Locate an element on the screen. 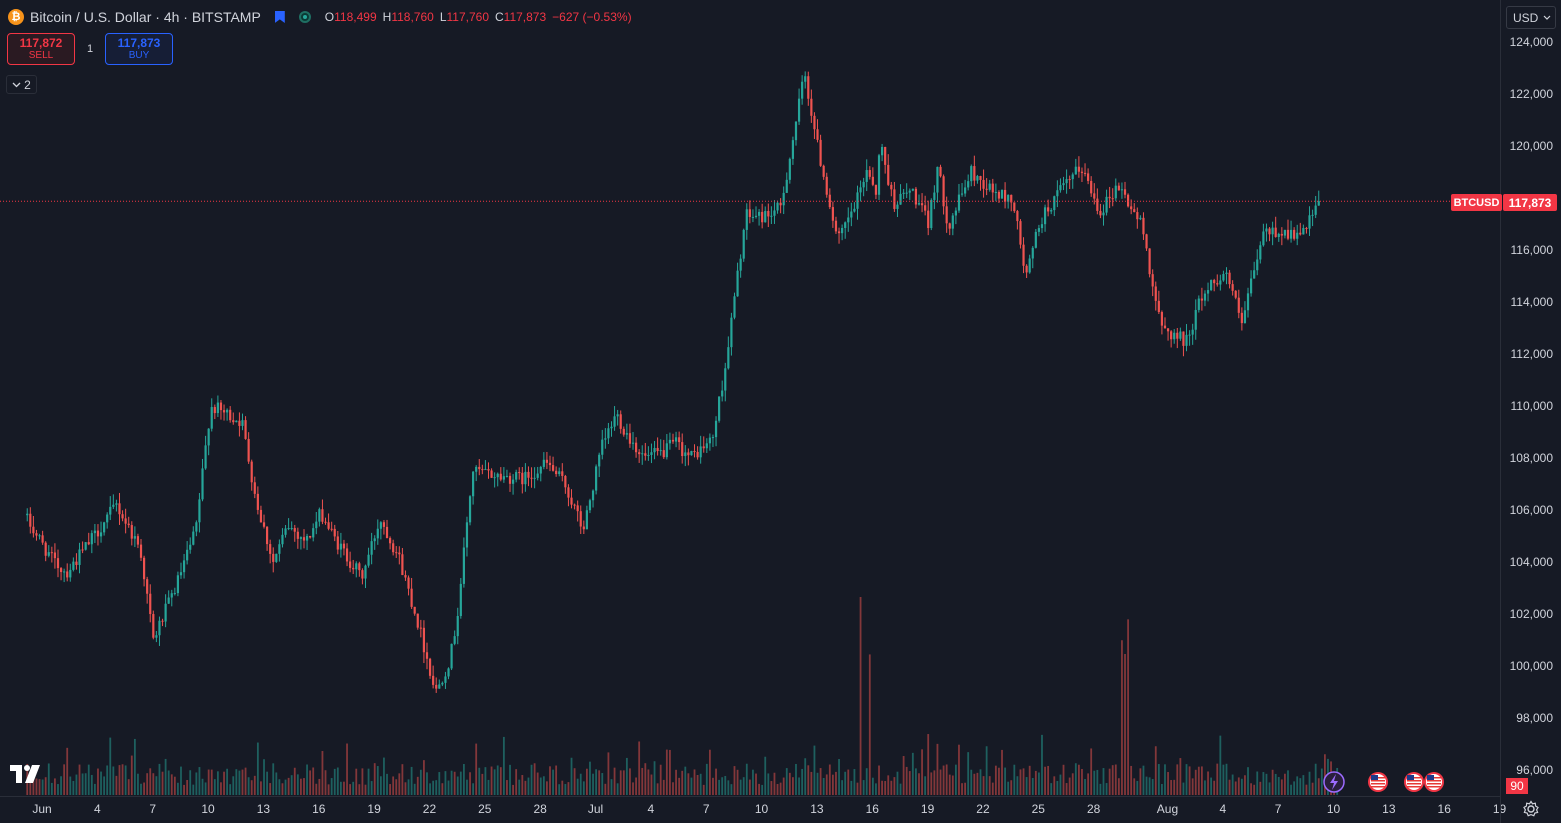 The image size is (1561, 823). x-tick-label: 25 is located at coordinates (1039, 809).